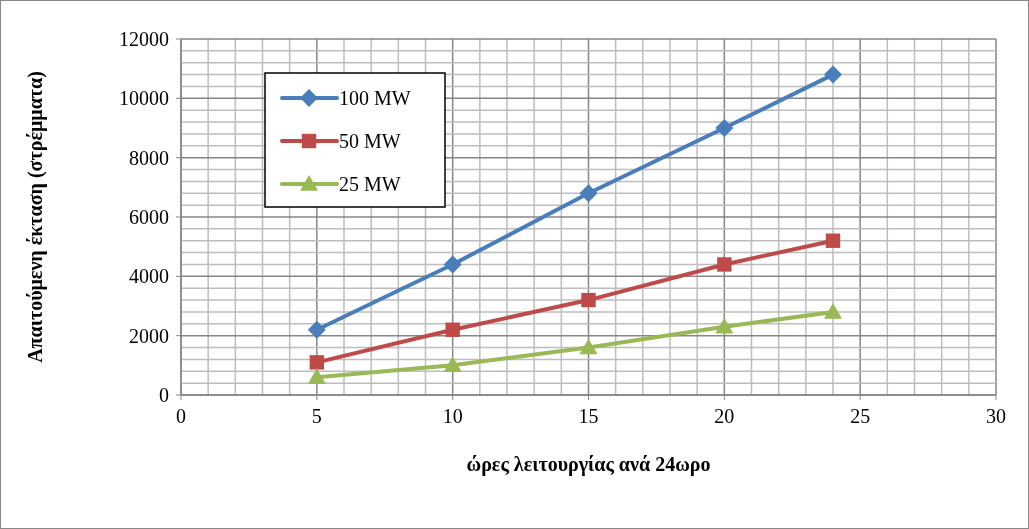 The height and width of the screenshot is (529, 1029). I want to click on legend-label: 100 MW, so click(375, 98).